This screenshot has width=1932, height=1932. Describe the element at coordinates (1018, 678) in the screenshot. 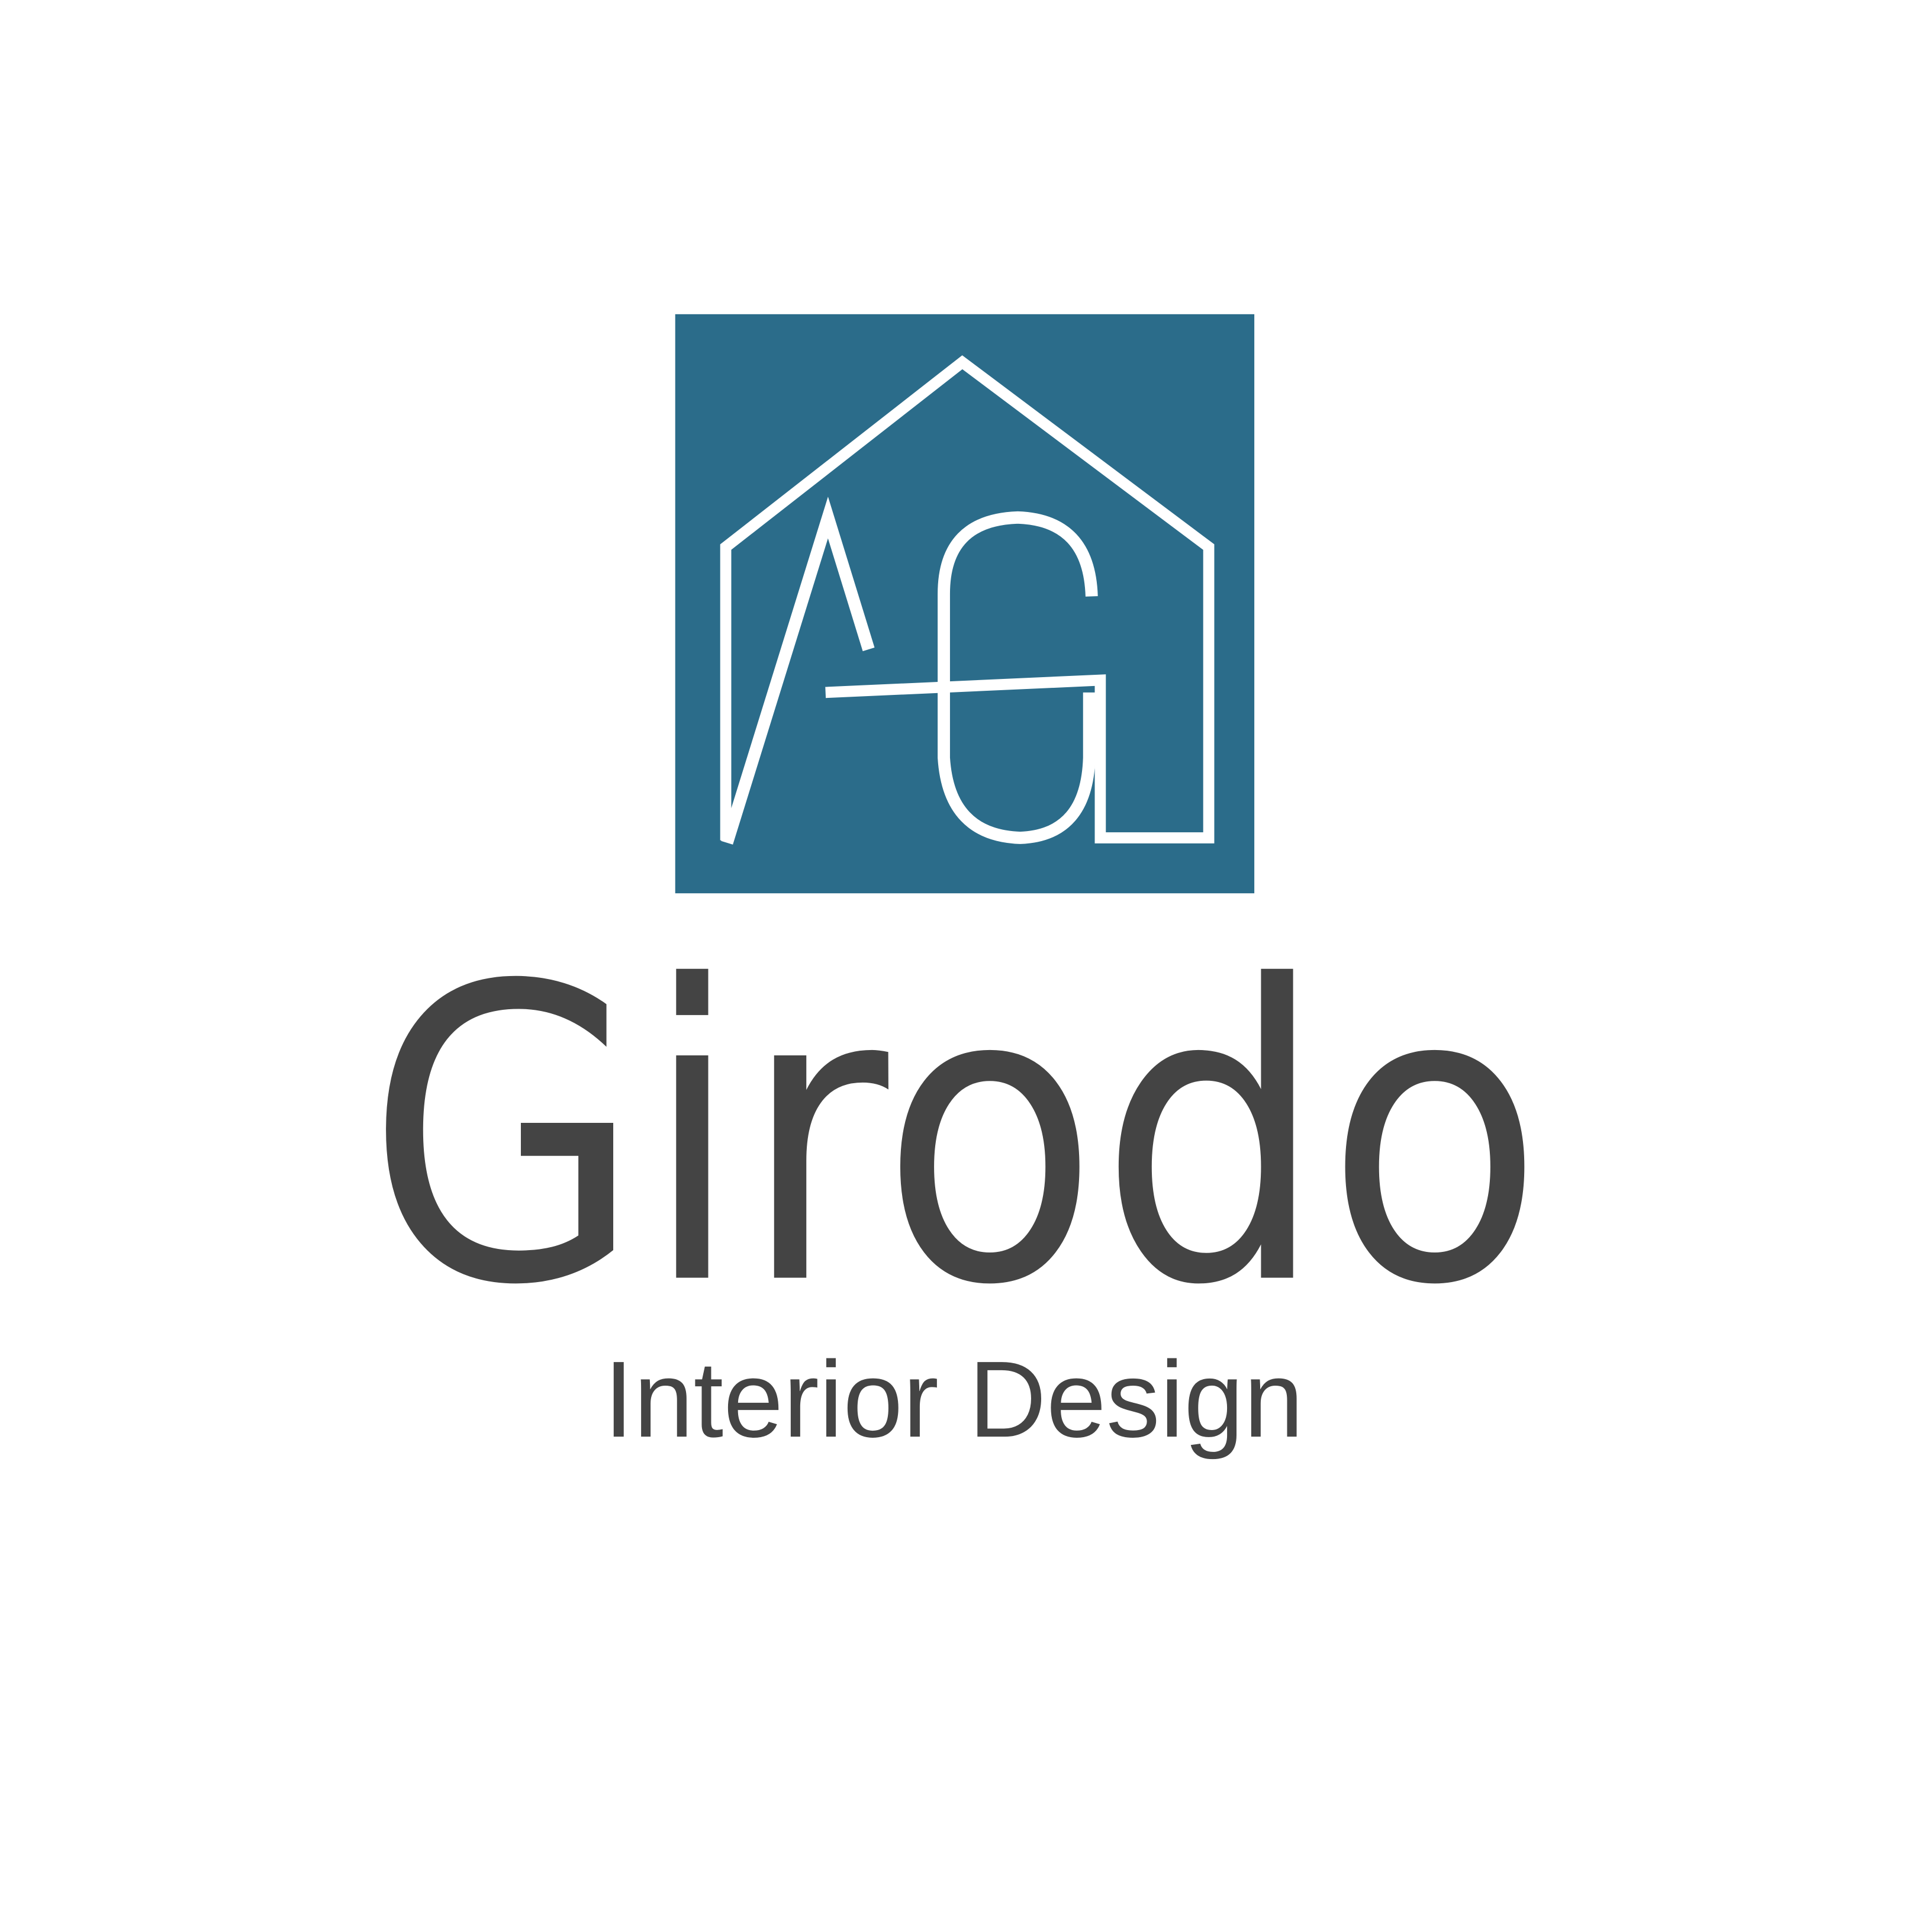

I see `letter-g` at that location.